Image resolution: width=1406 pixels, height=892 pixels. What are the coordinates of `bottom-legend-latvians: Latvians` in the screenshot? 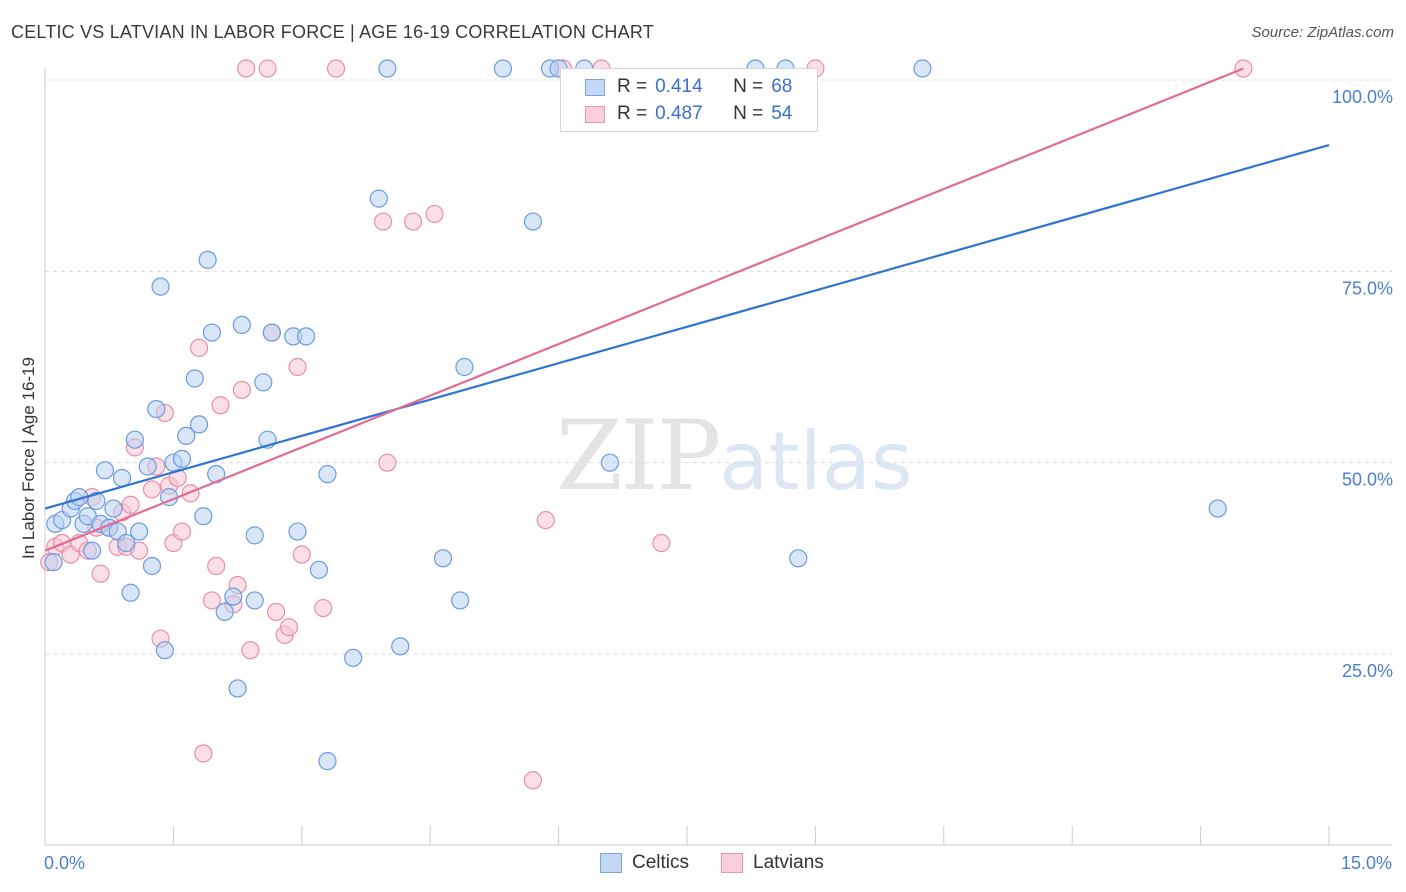 It's located at (772, 863).